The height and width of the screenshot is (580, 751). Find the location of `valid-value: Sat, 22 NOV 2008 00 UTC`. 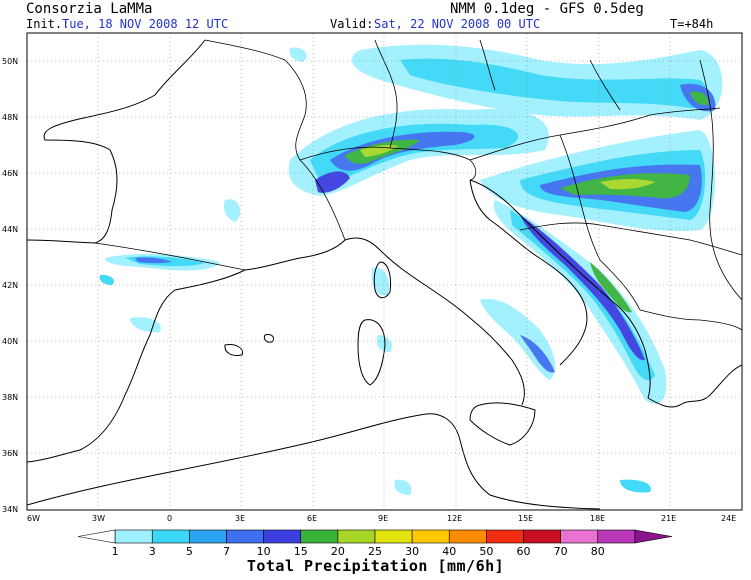

valid-value: Sat, 22 NOV 2008 00 UTC is located at coordinates (457, 24).